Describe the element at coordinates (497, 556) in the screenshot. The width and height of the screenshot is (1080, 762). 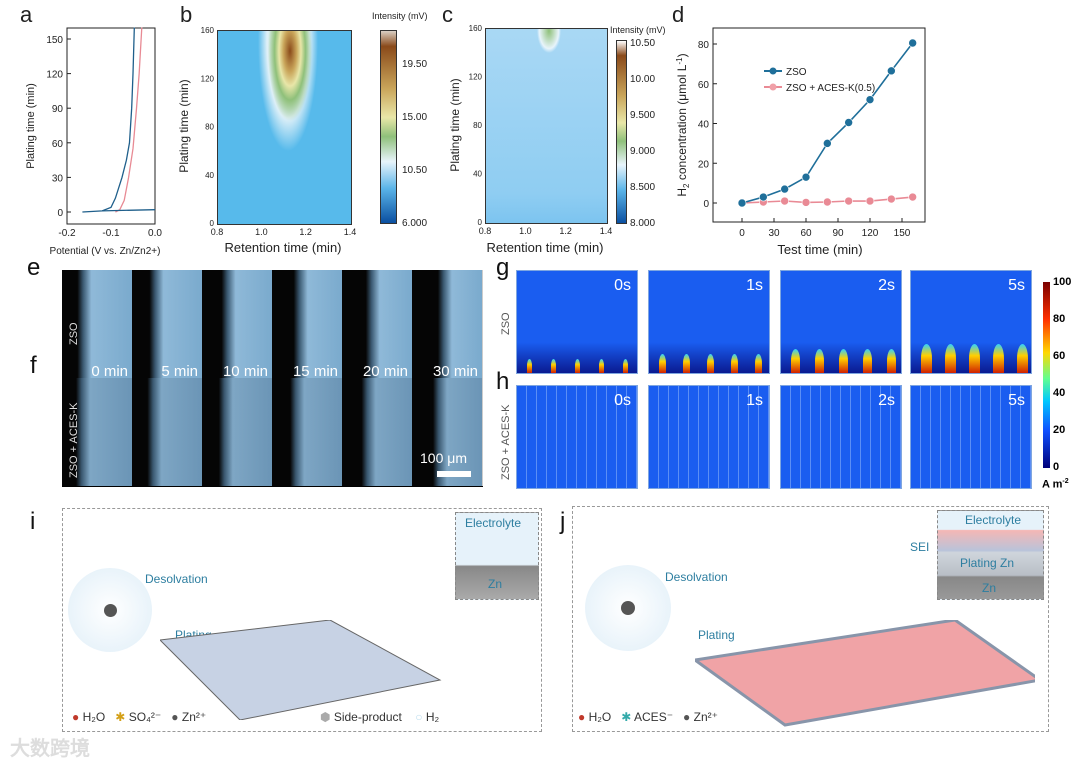
I see `inset-i` at that location.